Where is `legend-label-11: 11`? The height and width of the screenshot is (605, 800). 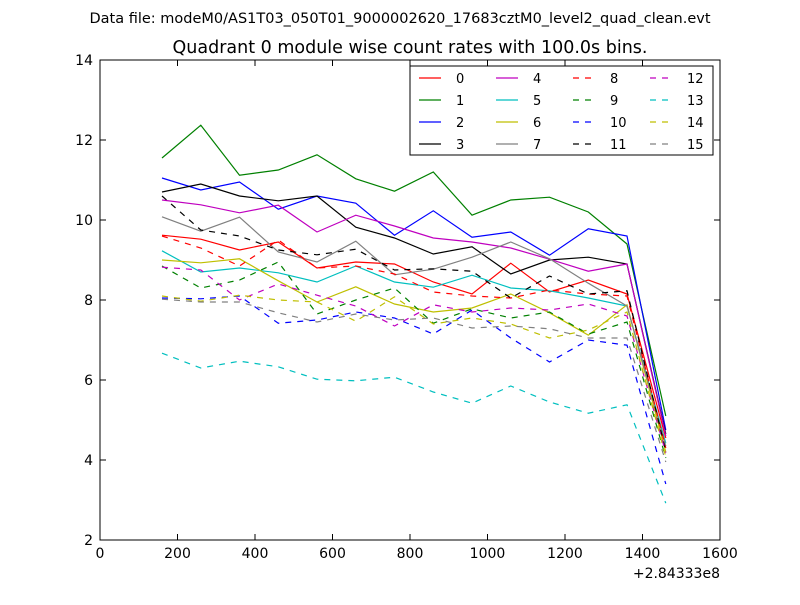 legend-label-11: 11 is located at coordinates (618, 145).